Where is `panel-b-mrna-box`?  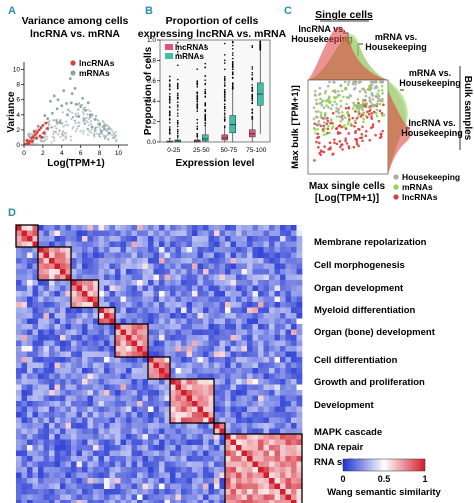 panel-b-mrna-box is located at coordinates (232, 124).